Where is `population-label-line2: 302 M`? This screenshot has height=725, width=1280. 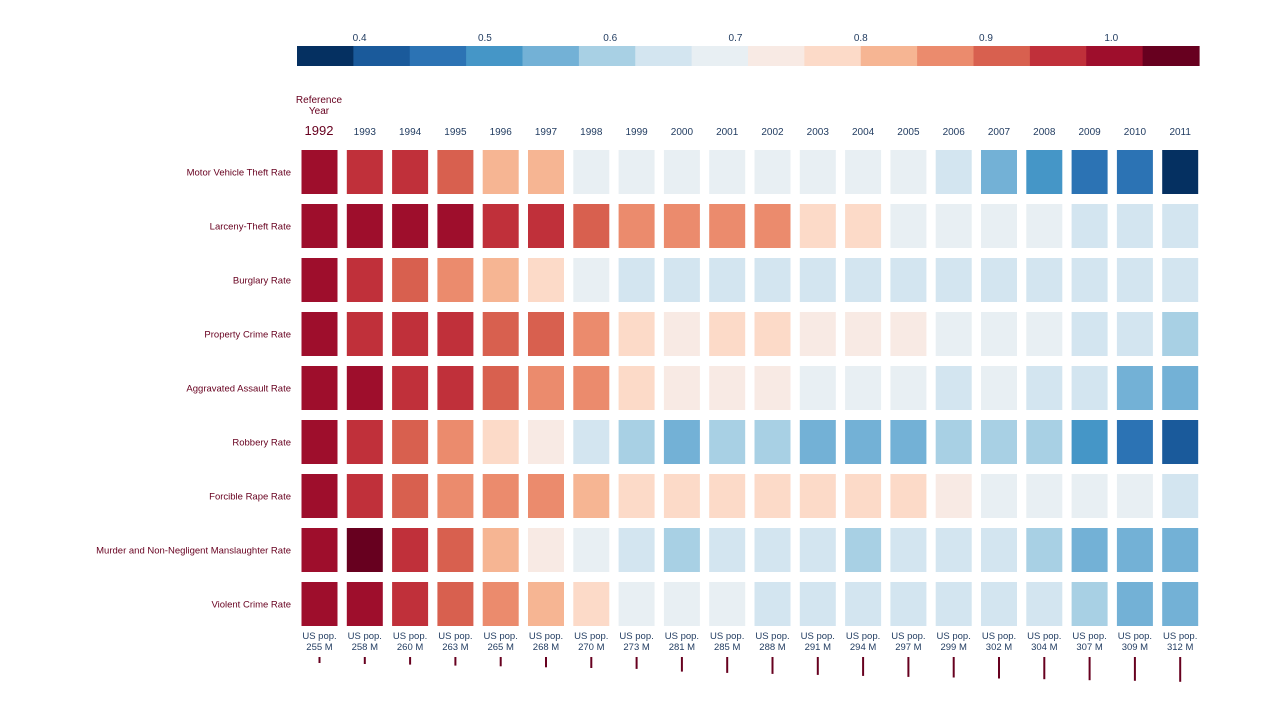 population-label-line2: 302 M is located at coordinates (999, 647).